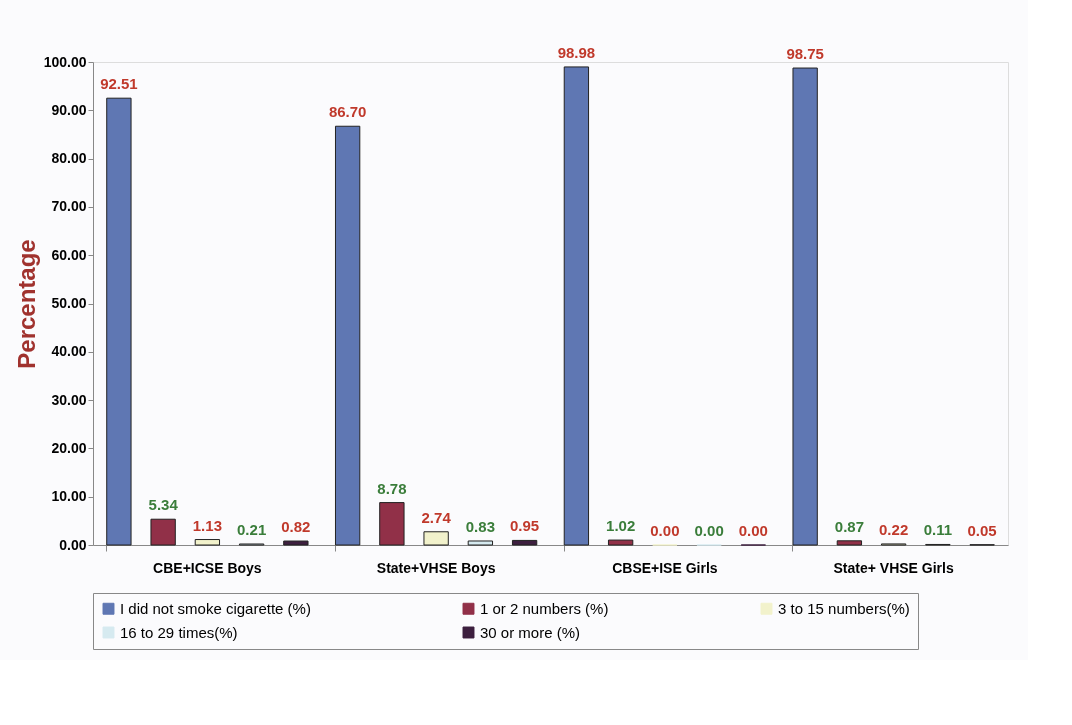 This screenshot has width=1072, height=725. What do you see at coordinates (982, 530) in the screenshot?
I see `data-label: 0.05` at bounding box center [982, 530].